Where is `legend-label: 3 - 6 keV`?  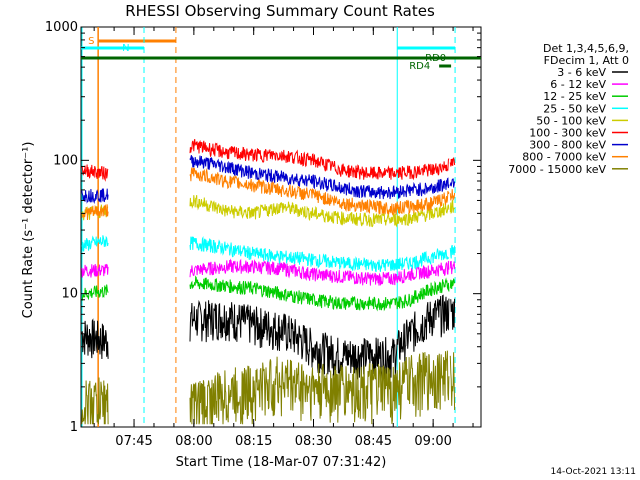
legend-label: 3 - 6 keV is located at coordinates (581, 72).